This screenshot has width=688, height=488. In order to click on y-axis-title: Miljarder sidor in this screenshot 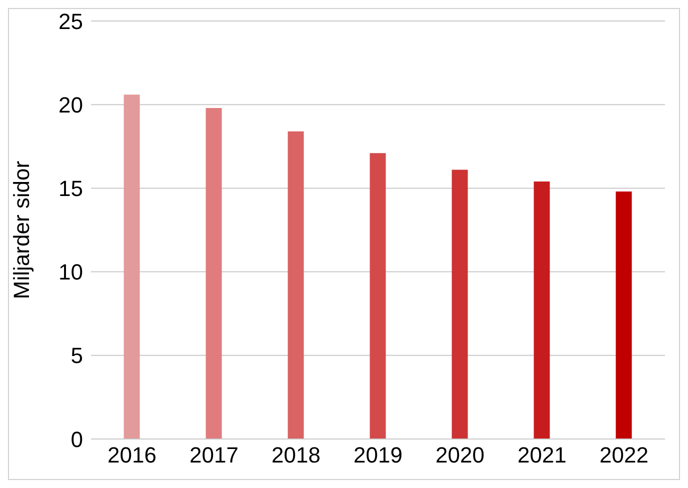, I will do `click(21, 230)`.